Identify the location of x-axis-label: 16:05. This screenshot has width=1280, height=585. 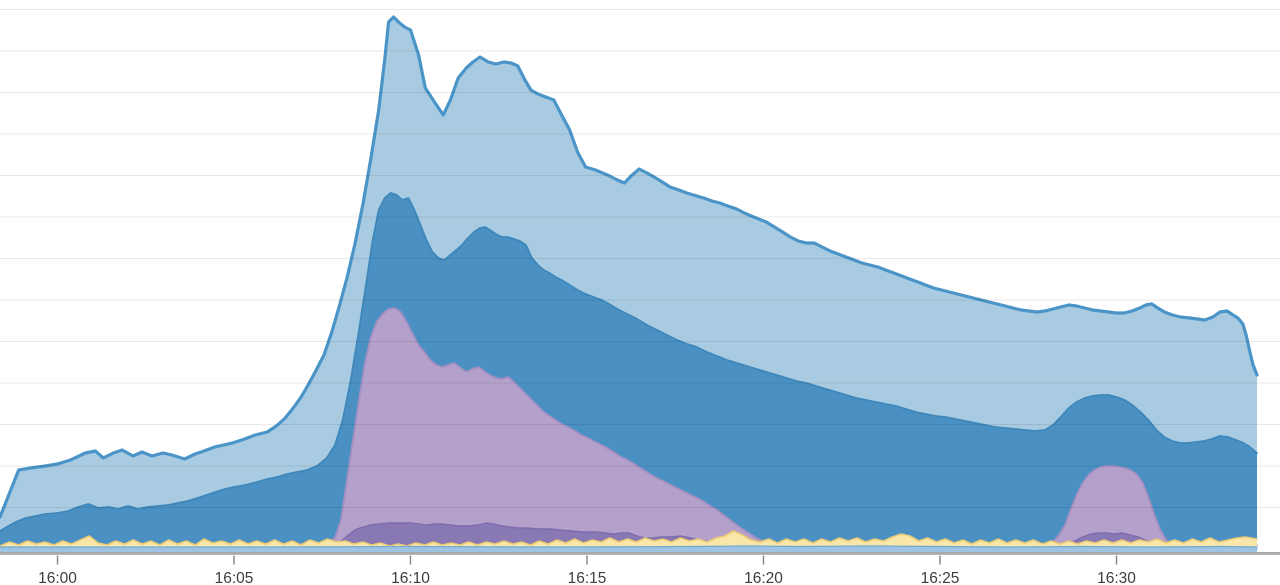
(234, 577).